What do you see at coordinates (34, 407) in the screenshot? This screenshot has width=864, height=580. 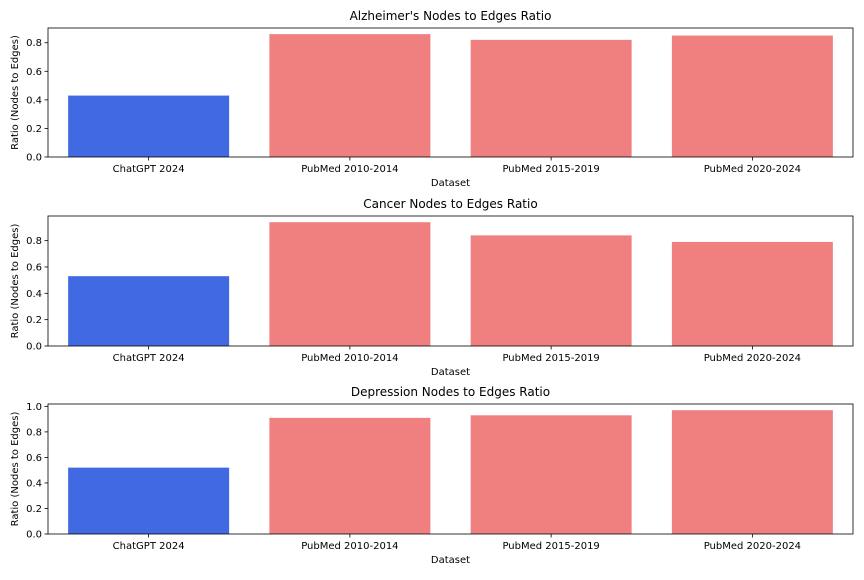 I see `y-tick-label: 1.0` at bounding box center [34, 407].